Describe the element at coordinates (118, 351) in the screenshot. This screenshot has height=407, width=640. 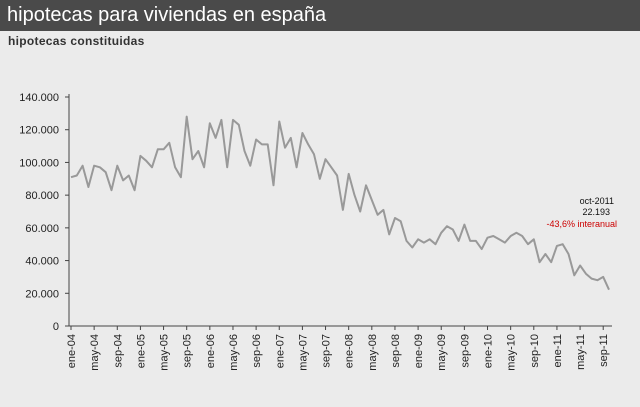
I see `x-tick-label: sep-04` at that location.